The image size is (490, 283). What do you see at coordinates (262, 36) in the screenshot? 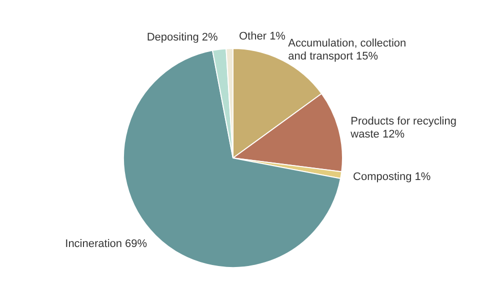
I see `slice-label: Other 1%` at bounding box center [262, 36].